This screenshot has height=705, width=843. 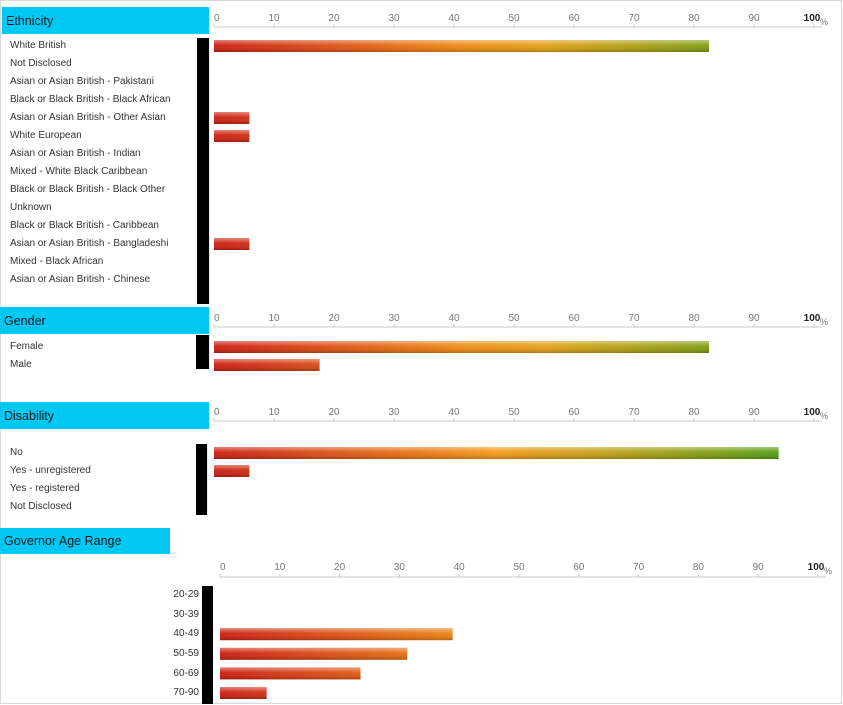 I want to click on age-range-label: 20-29, so click(x=186, y=594).